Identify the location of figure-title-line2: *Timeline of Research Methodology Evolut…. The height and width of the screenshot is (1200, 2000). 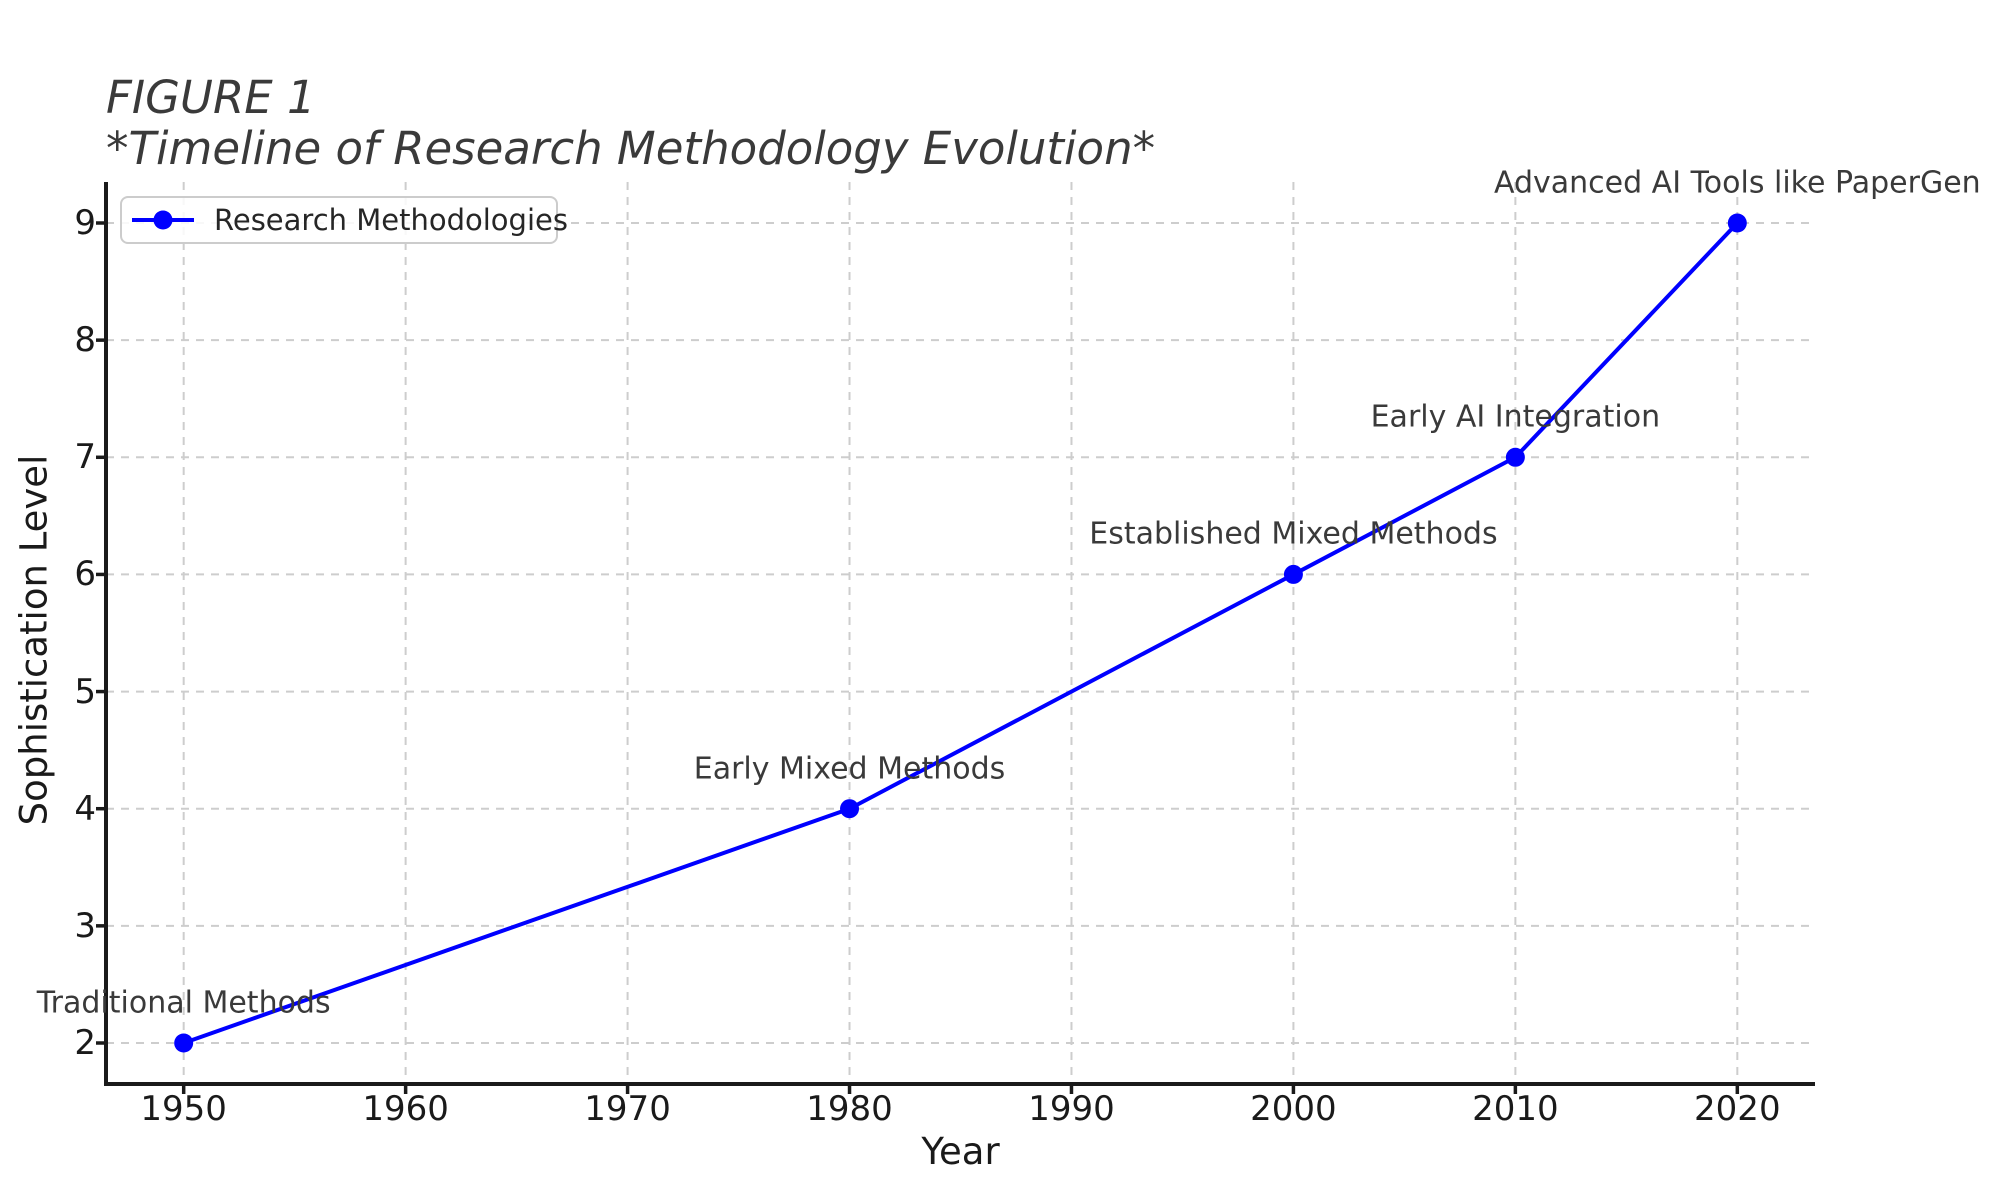
(631, 148).